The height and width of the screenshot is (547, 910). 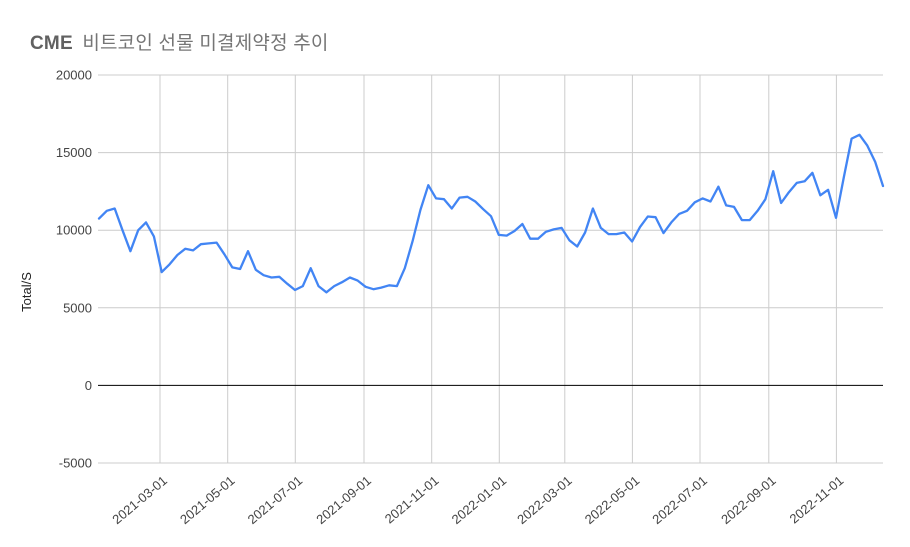 I want to click on chart-title: CME 비트코인 선물 미결제약정 추이, so click(x=179, y=41).